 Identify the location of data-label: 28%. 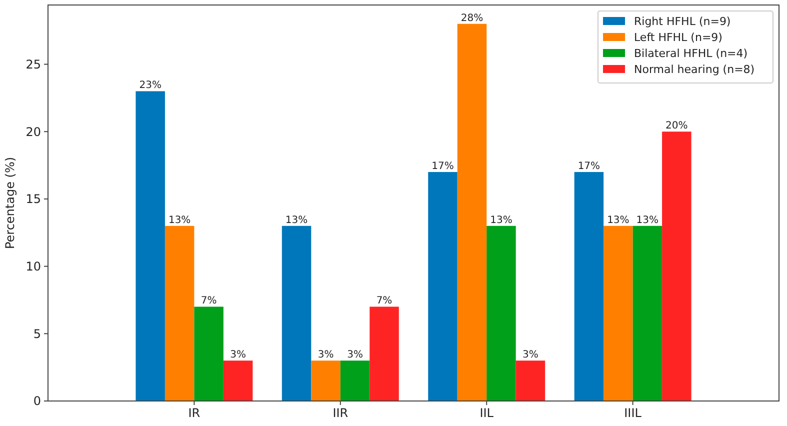
(472, 18).